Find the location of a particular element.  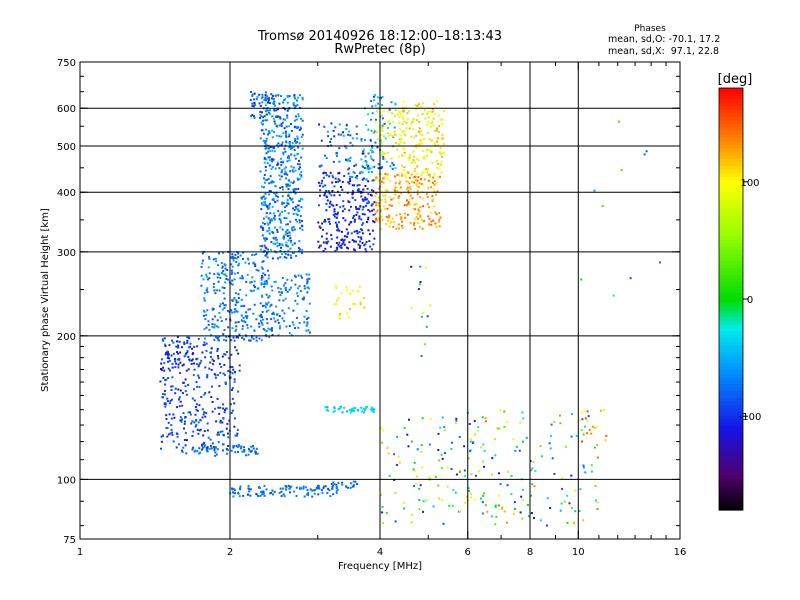

chart-subtitle: RwPretec (8p) is located at coordinates (379, 49).